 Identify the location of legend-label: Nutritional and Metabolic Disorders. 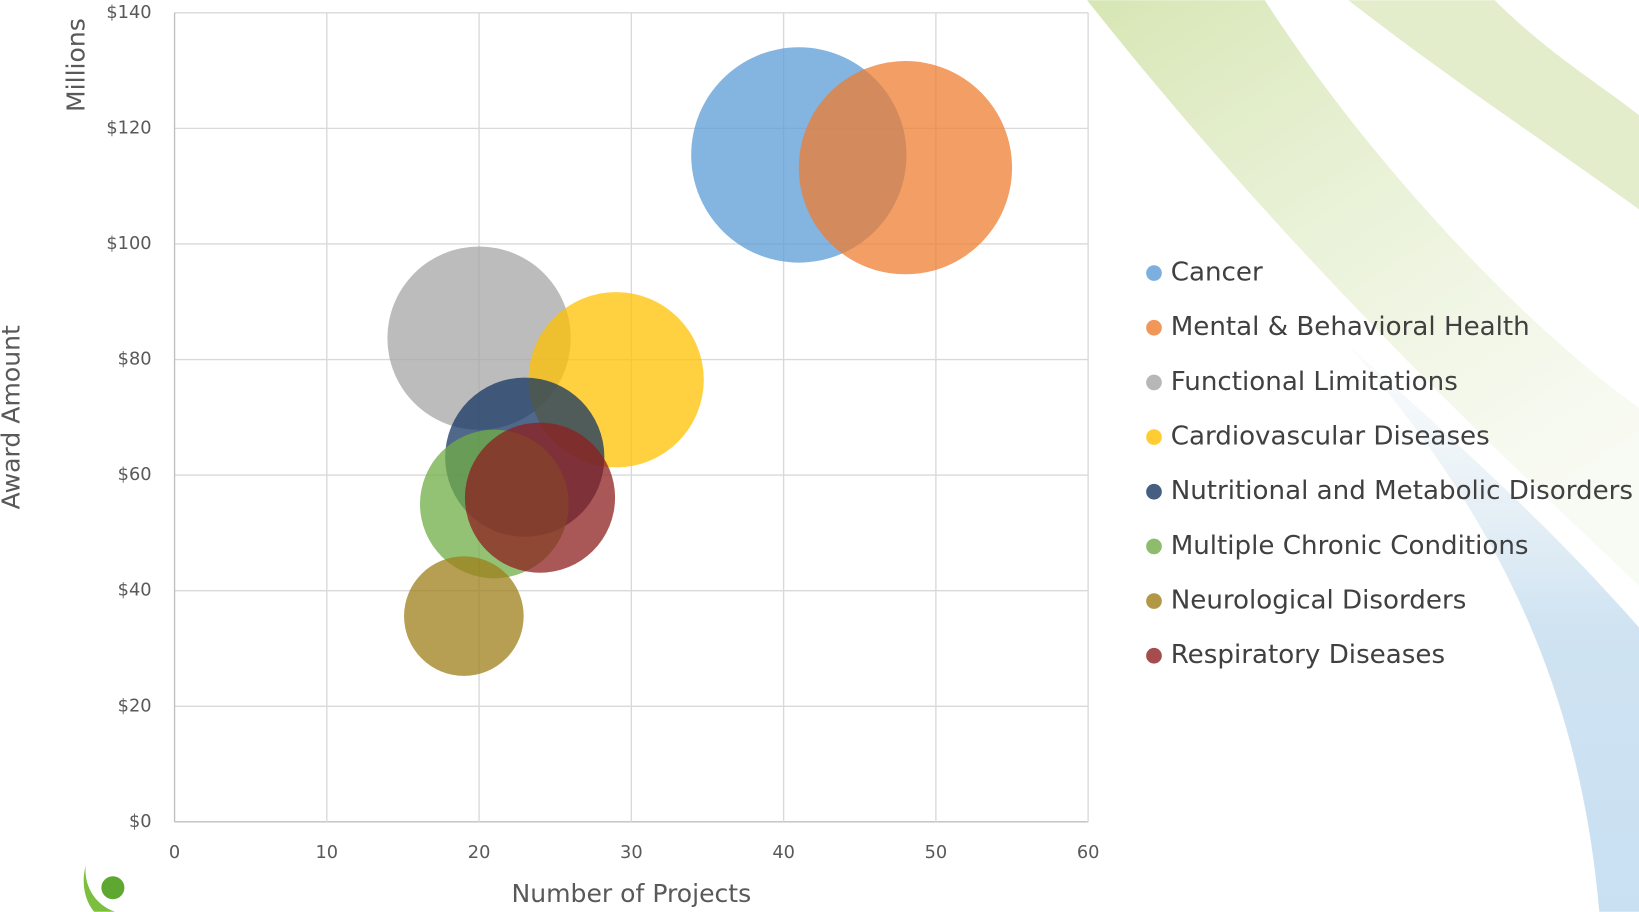
(1402, 491).